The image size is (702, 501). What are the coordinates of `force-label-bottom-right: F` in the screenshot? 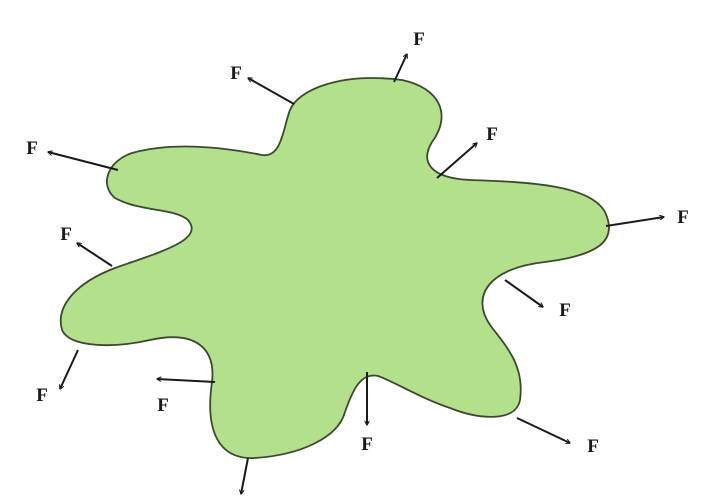 It's located at (593, 446).